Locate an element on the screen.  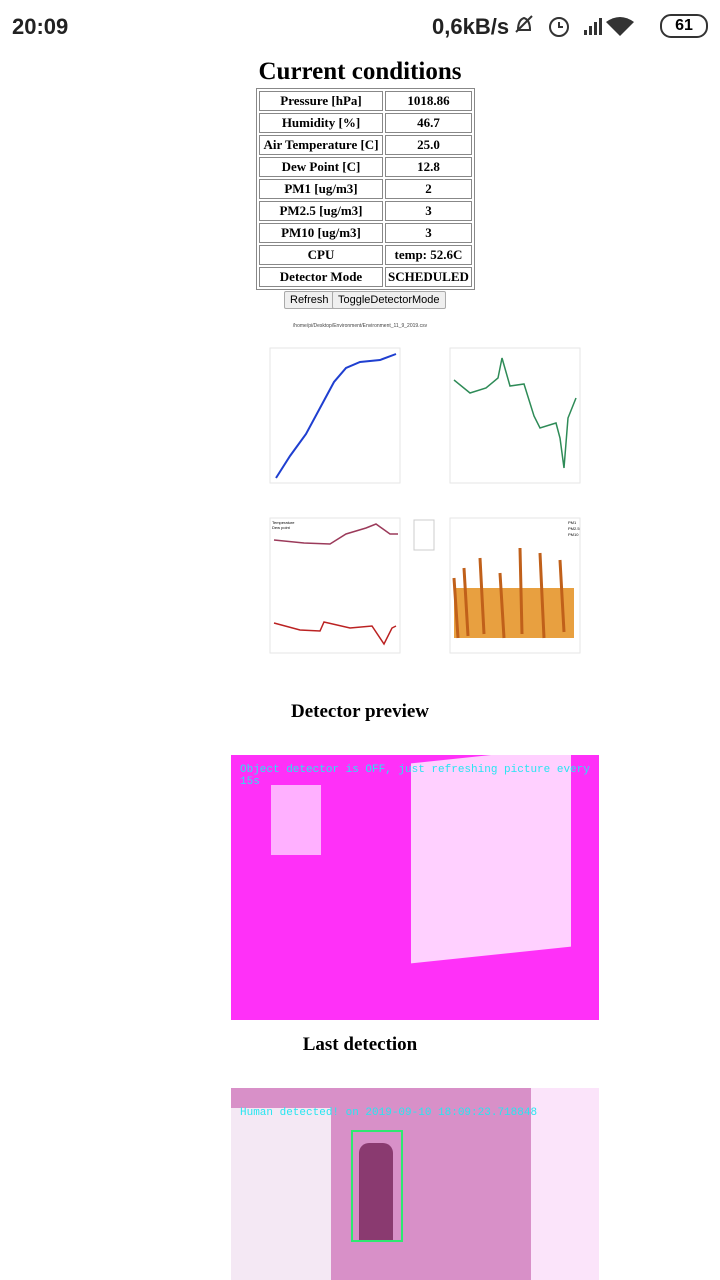
label-cell: PM1 [ug/m3] is located at coordinates (321, 189).